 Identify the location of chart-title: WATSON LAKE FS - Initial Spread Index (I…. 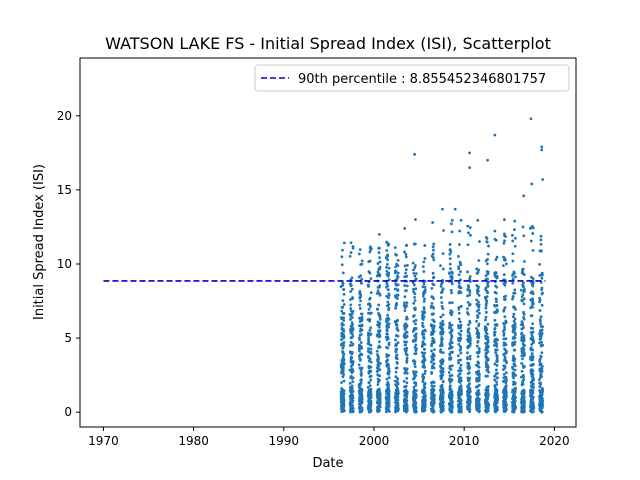
(328, 43).